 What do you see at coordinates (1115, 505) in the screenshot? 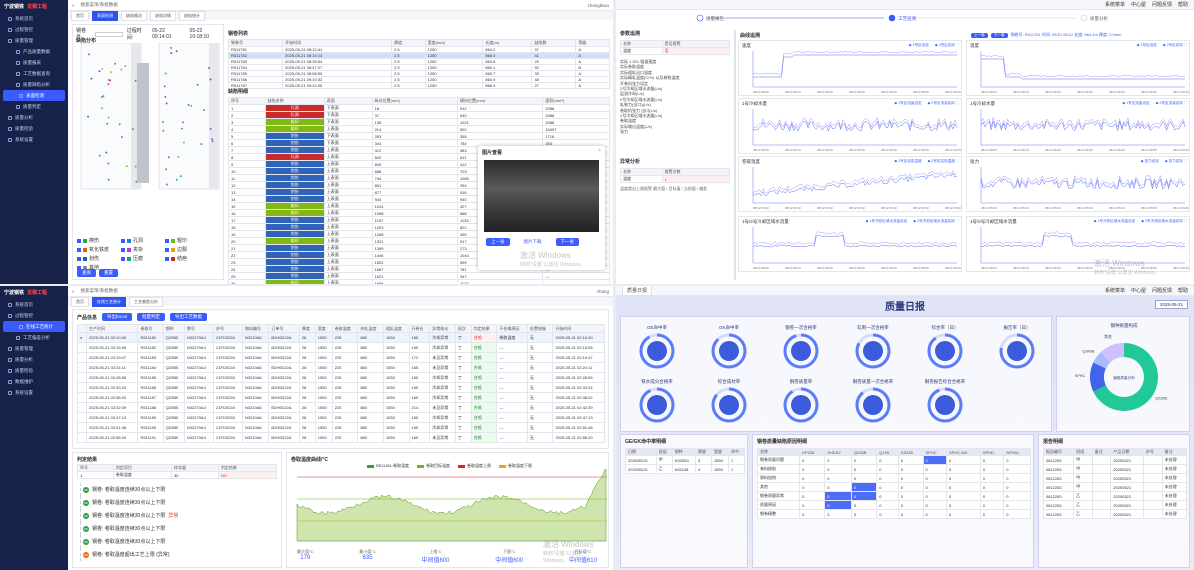
I see `table-row: 0812283 乙 20250521 未处理` at bounding box center [1115, 505].